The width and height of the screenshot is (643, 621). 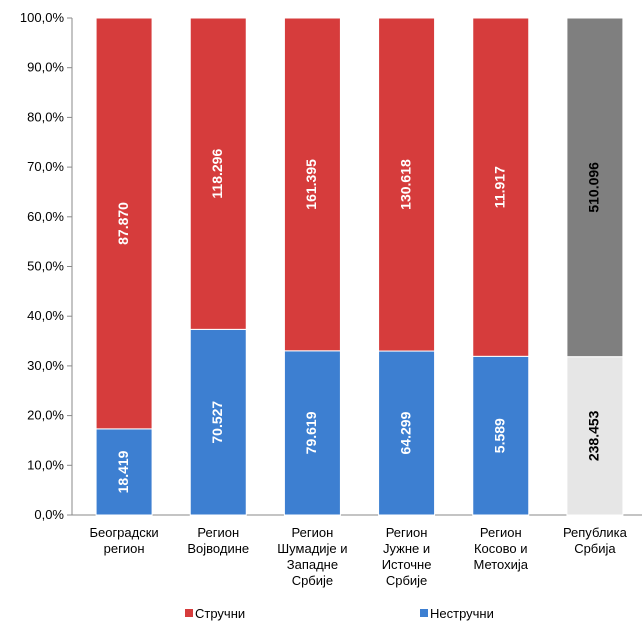 What do you see at coordinates (45, 116) in the screenshot?
I see `y-tick-label: 80,0%` at bounding box center [45, 116].